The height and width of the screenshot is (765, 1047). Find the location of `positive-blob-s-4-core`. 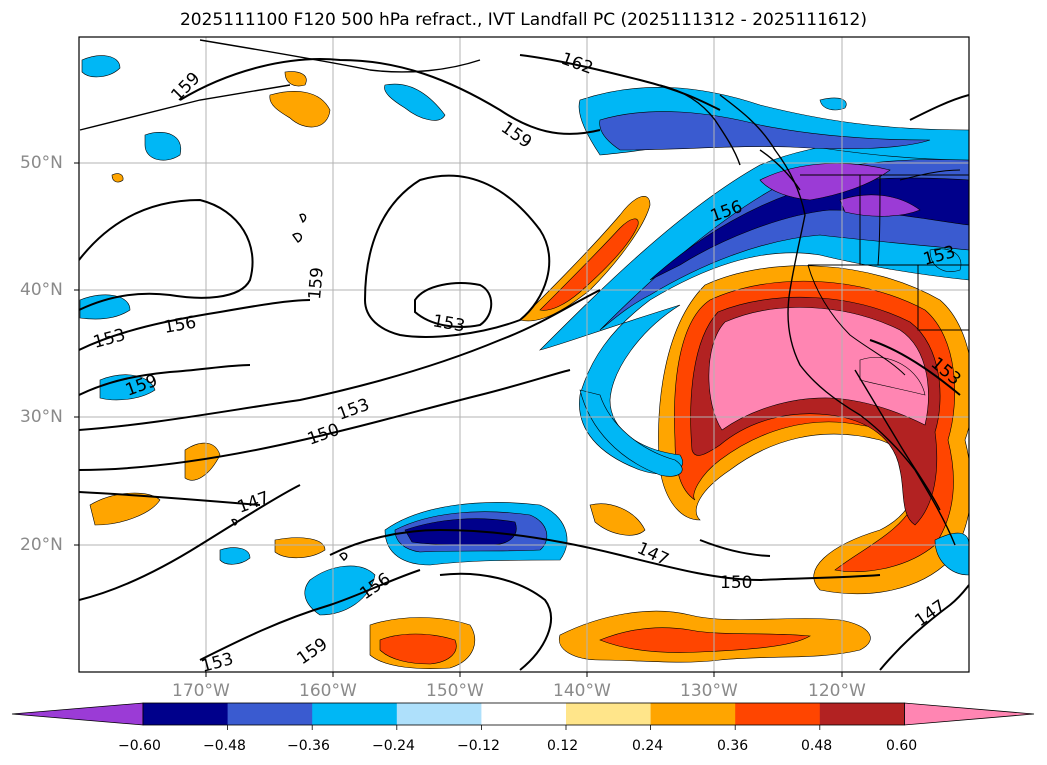

positive-blob-s-4-core is located at coordinates (418, 649).